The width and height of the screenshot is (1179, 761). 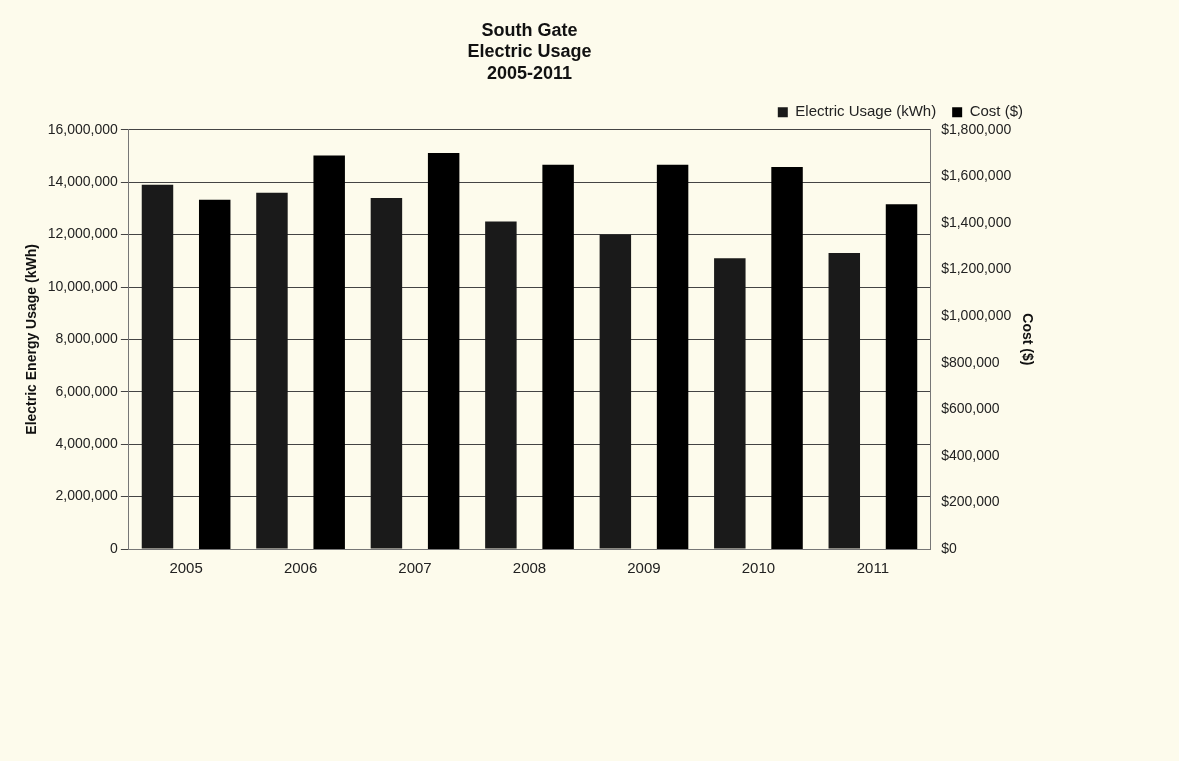 I want to click on y2-tick-label: $400,000, so click(x=970, y=454).